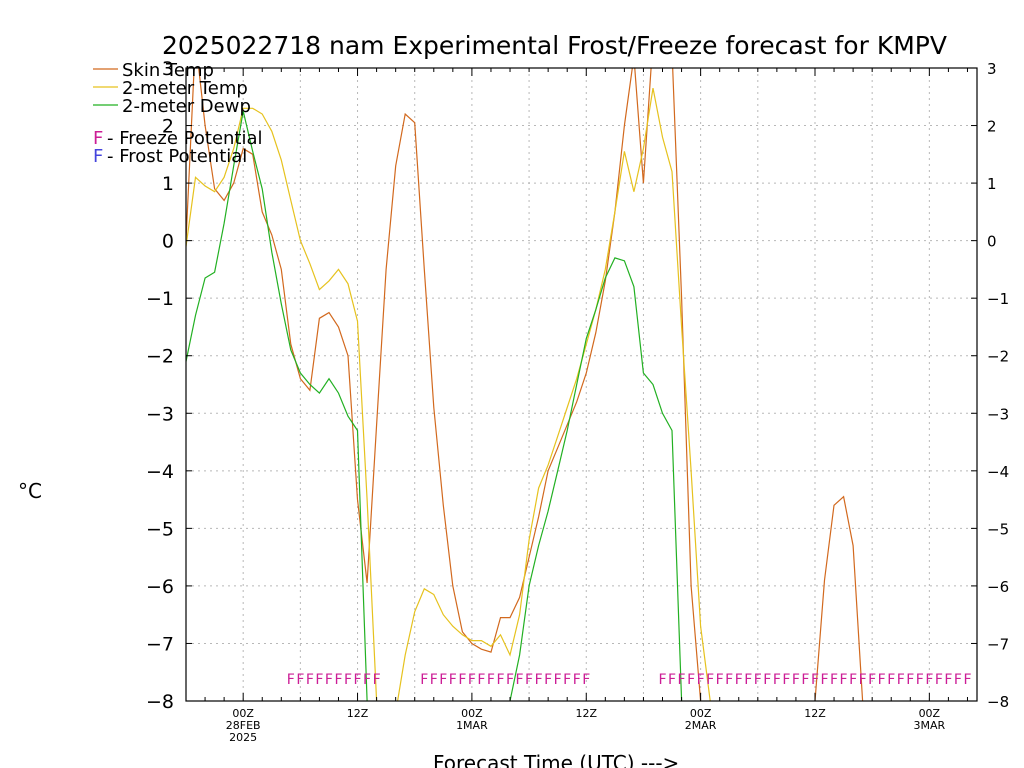  Describe the element at coordinates (472, 725) in the screenshot. I see `x-tick-label: 1MAR` at that location.